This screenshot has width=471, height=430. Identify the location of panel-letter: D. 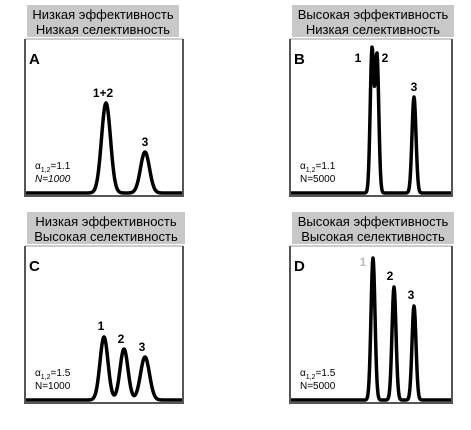
(299, 266).